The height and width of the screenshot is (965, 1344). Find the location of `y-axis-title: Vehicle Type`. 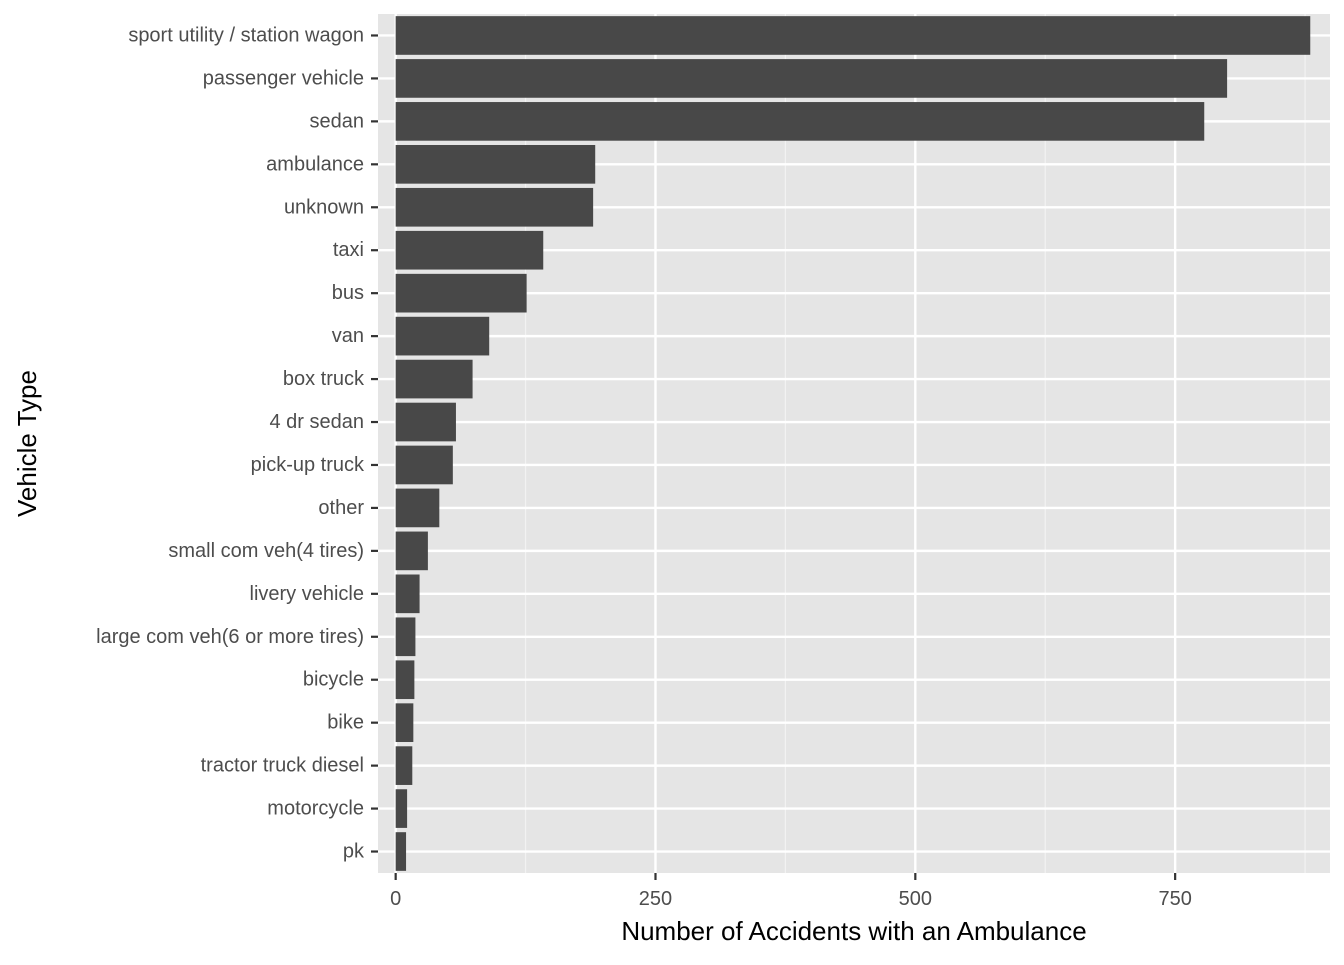

y-axis-title: Vehicle Type is located at coordinates (27, 443).